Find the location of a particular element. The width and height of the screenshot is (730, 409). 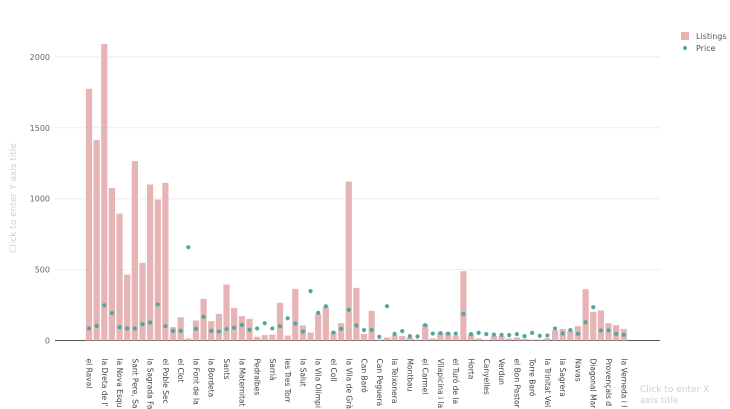

x-tick-label: Verdun is located at coordinates (501, 372).